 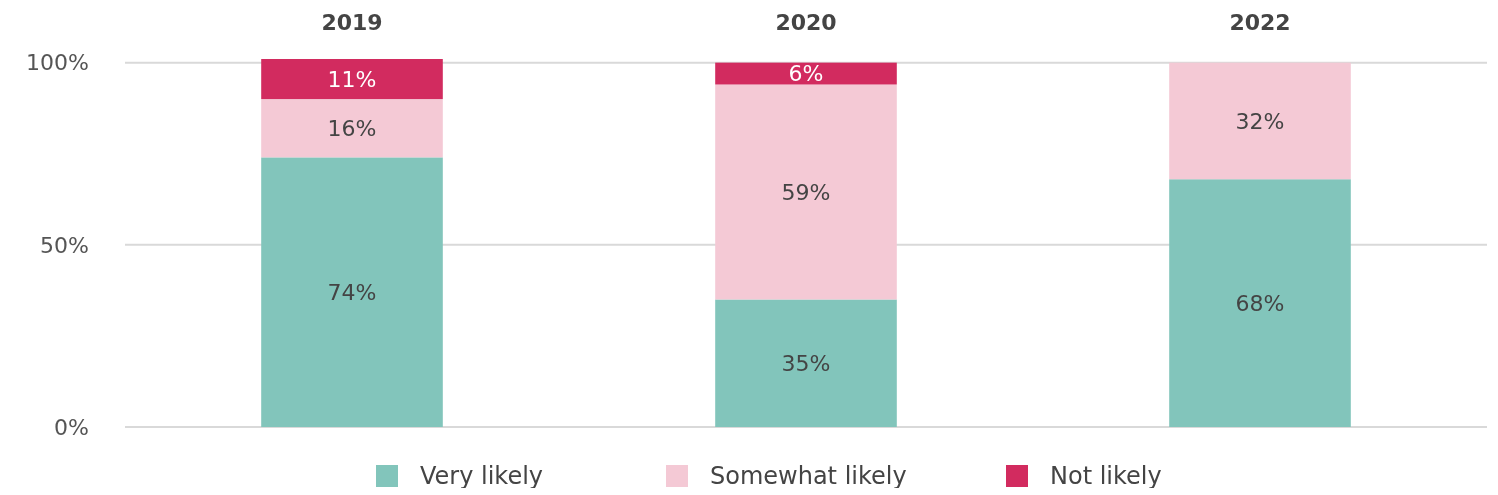 I want to click on data-label: 16%, so click(x=352, y=128).